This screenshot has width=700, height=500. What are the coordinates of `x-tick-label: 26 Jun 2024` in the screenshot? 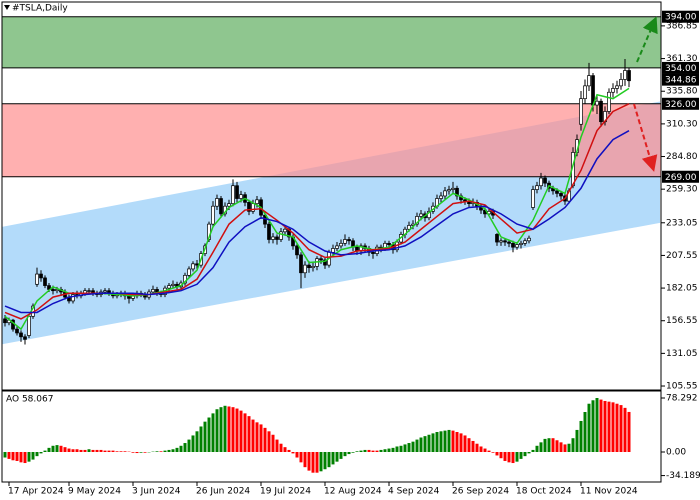 It's located at (223, 492).